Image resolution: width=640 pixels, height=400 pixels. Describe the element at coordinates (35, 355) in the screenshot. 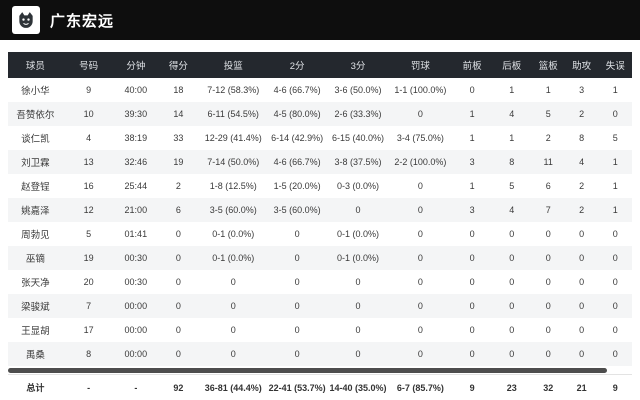

I see `player-name-cell: 禹桑` at that location.